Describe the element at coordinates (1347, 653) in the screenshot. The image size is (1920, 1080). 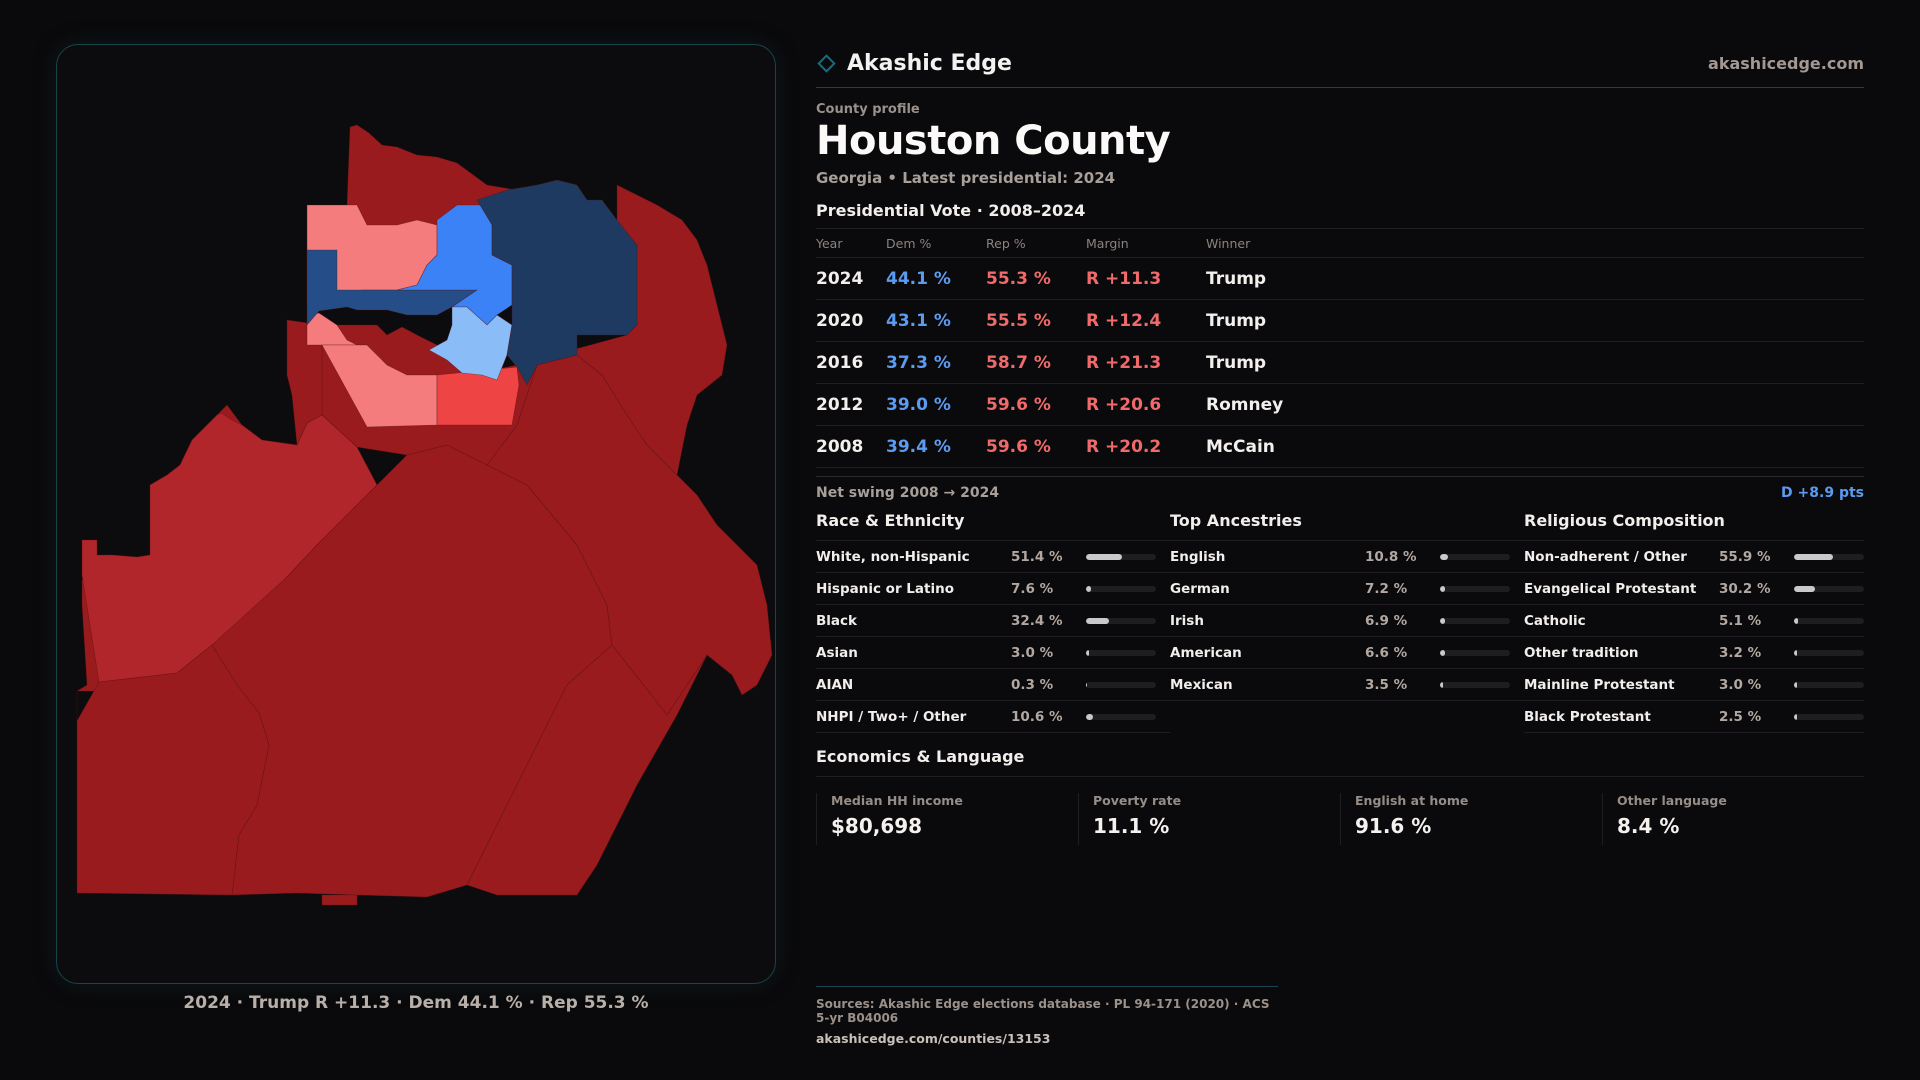
I see `ancestry-row: American 6.6 %` at that location.